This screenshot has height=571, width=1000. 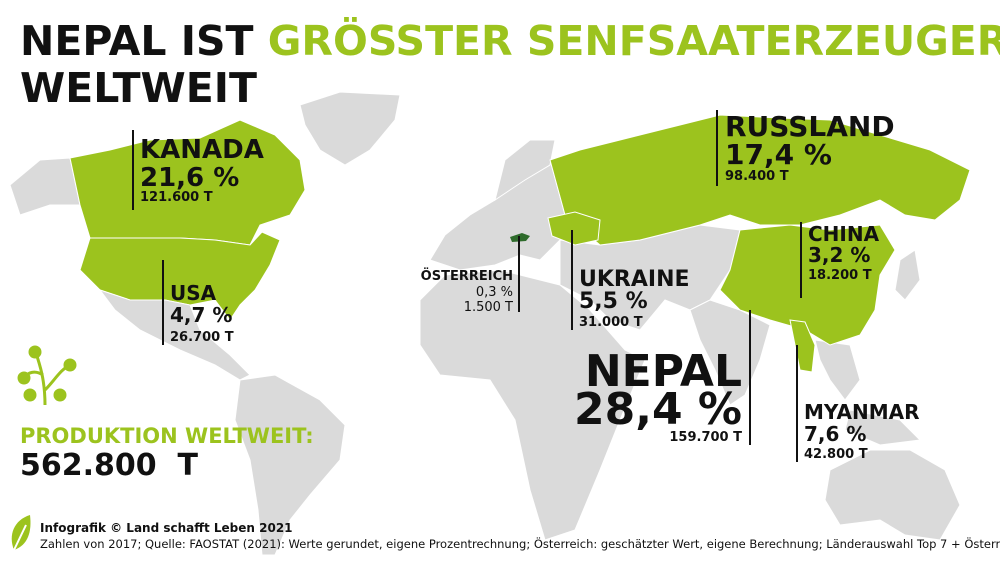 I want to click on country-amount: 121.600 T, so click(x=176, y=197).